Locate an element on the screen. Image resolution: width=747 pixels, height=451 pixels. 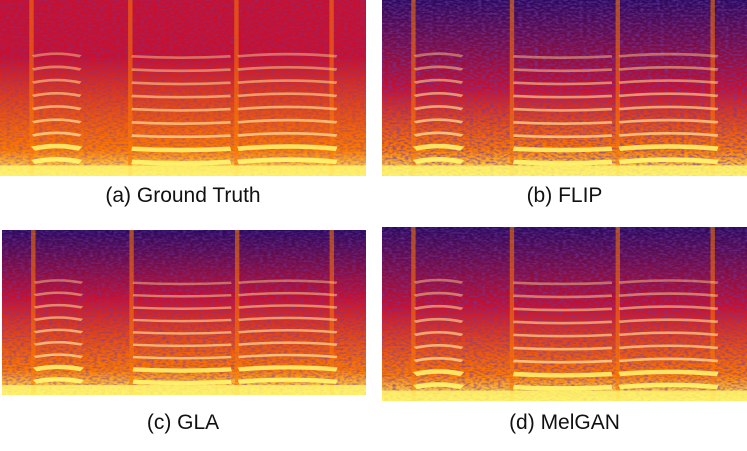
caption-gla: (c) GLA is located at coordinates (183, 422).